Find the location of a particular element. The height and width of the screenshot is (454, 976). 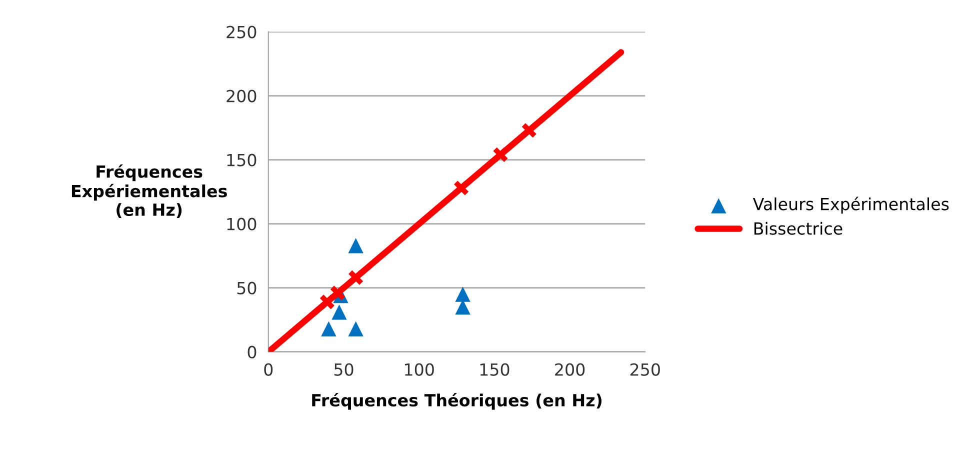

x-tick-label: 0 is located at coordinates (268, 369).